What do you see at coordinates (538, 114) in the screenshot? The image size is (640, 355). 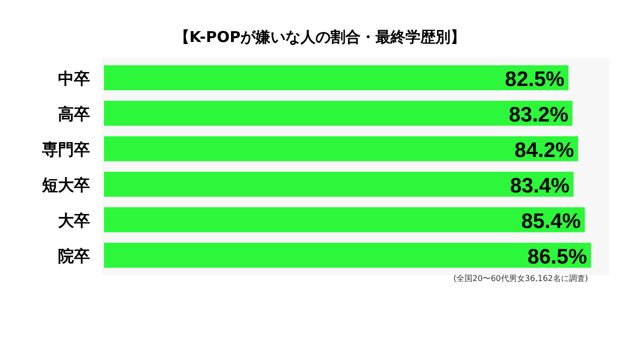 I see `data-label: 83.2%` at bounding box center [538, 114].